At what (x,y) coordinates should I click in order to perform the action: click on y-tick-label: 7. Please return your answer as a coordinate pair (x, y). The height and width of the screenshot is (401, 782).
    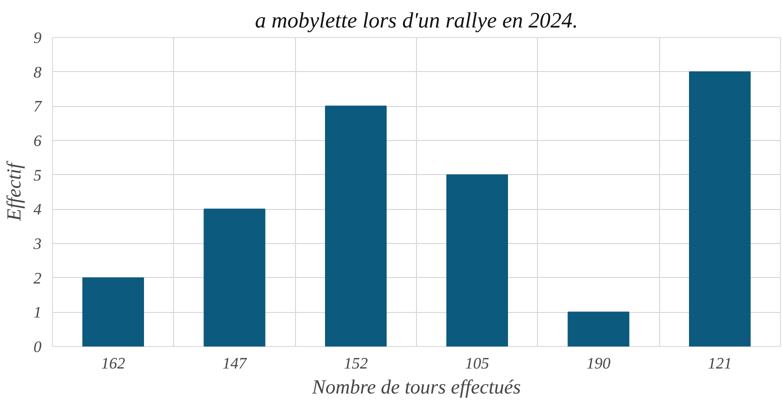
    Looking at the image, I should click on (38, 107).